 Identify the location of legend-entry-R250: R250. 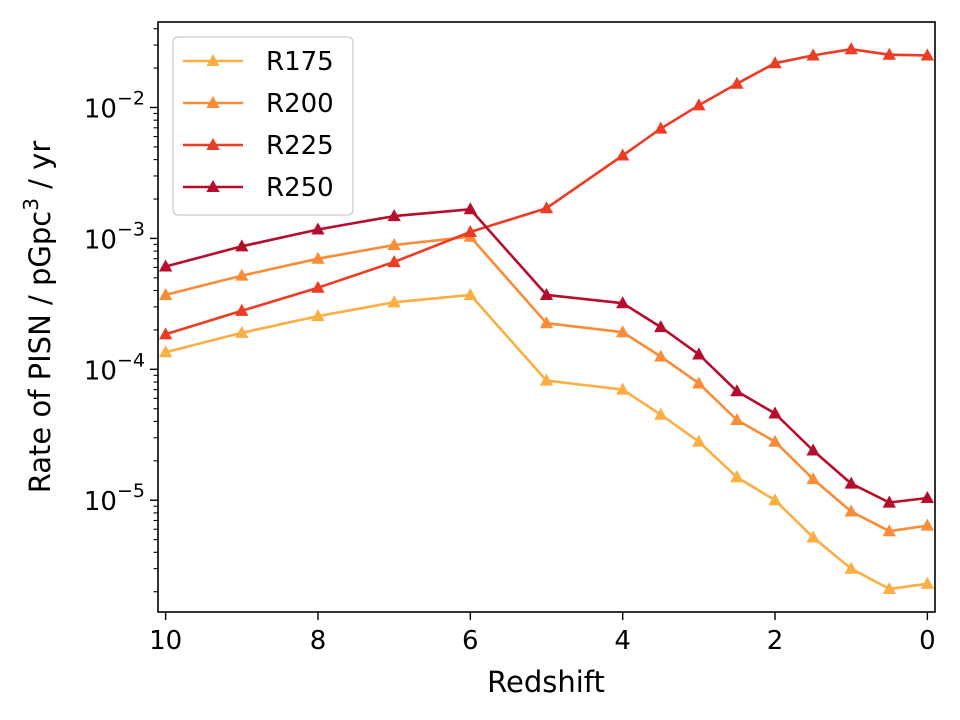
(258, 188).